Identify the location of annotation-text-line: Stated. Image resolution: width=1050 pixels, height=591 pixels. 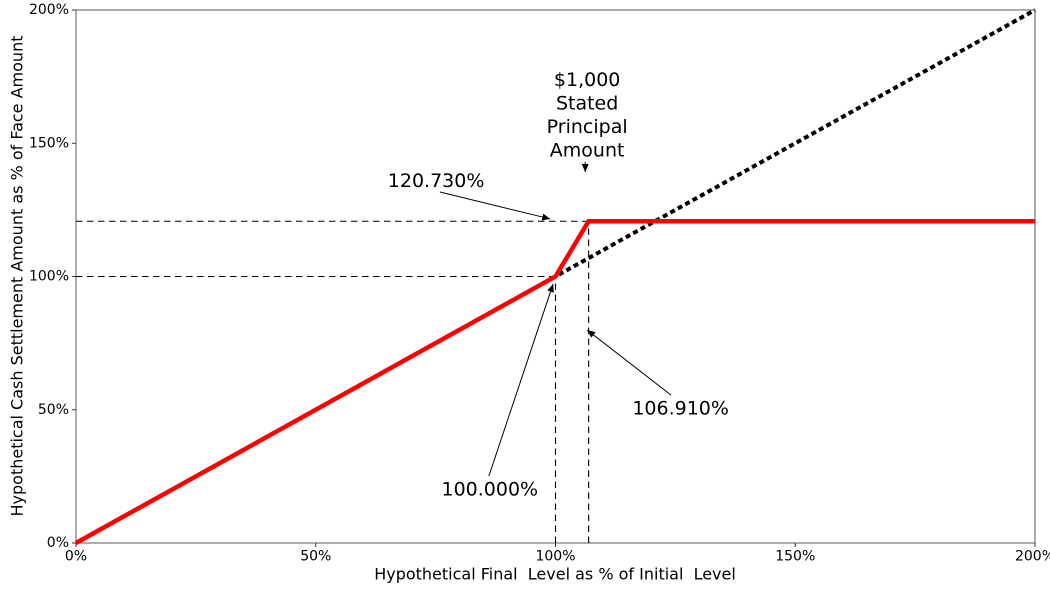
(587, 104).